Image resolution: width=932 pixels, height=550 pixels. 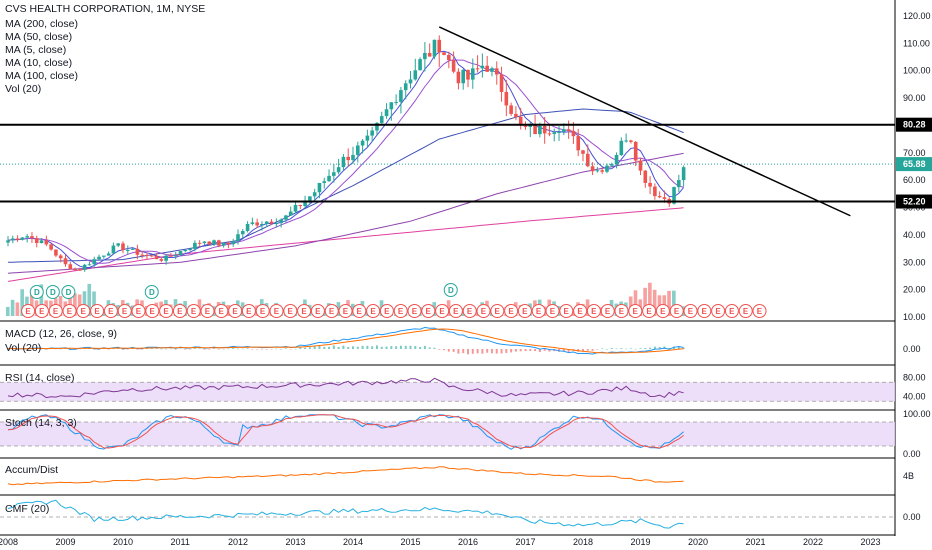 What do you see at coordinates (914, 201) in the screenshot?
I see `price-label-bg` at bounding box center [914, 201].